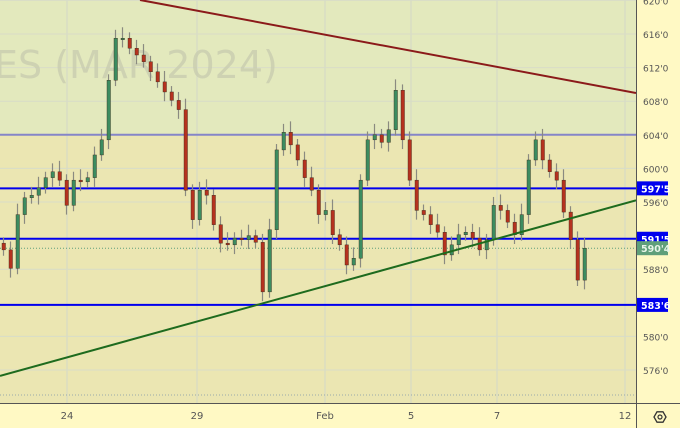  What do you see at coordinates (656, 137) in the screenshot?
I see `price-tick-label: 604'0` at bounding box center [656, 137].